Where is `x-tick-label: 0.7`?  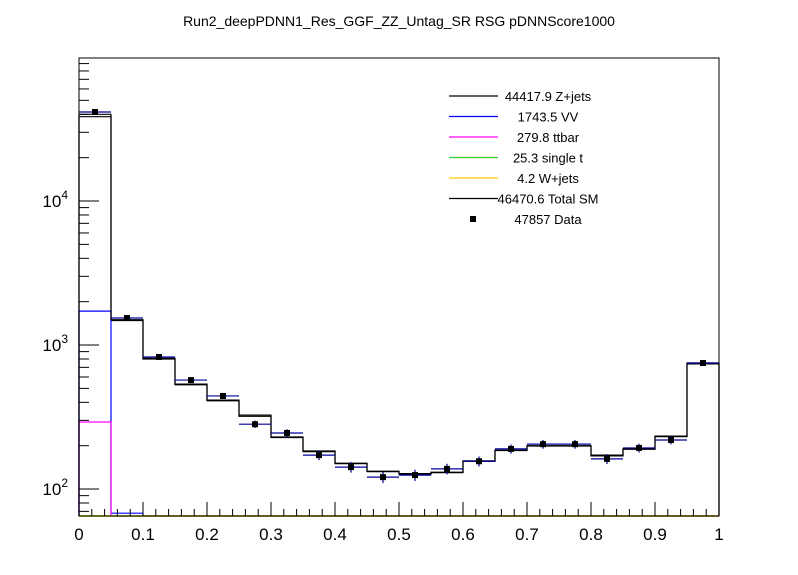 x-tick-label: 0.7 is located at coordinates (527, 534).